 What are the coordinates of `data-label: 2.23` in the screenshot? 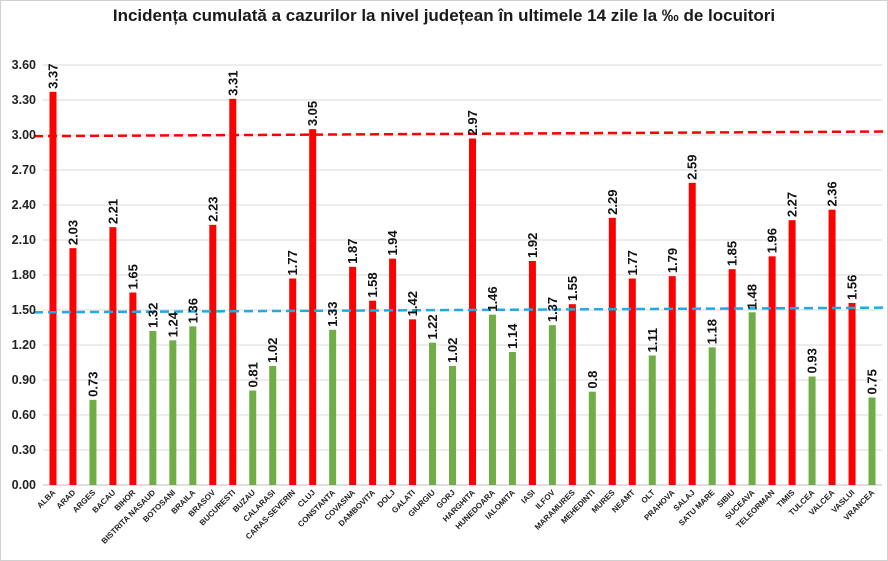 It's located at (212, 209).